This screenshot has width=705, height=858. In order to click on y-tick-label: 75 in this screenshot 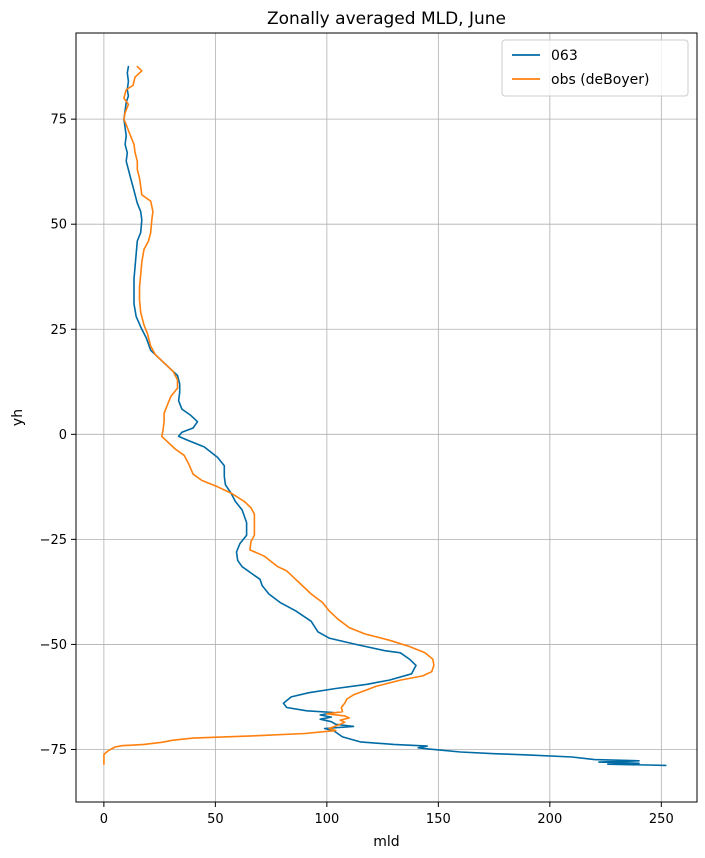, I will do `click(58, 120)`.